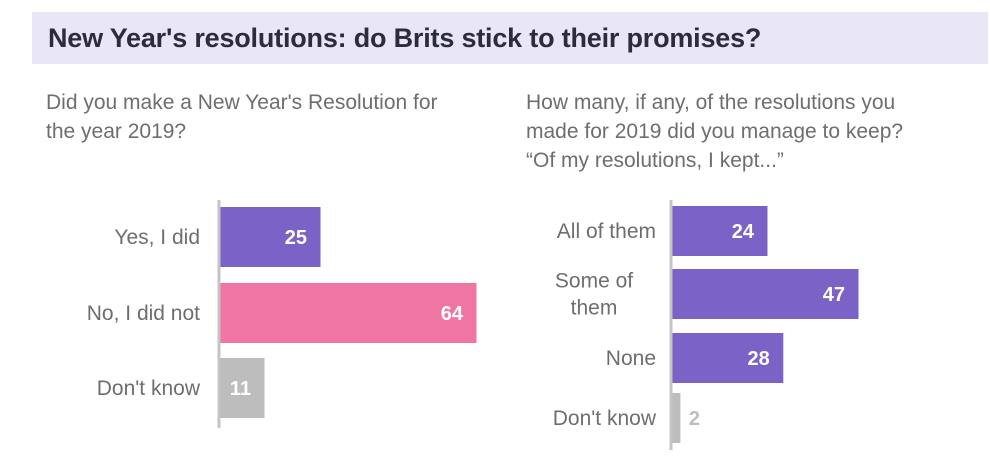  I want to click on right-question-line-3: “Of my resolutions, I kept...”, so click(655, 160).